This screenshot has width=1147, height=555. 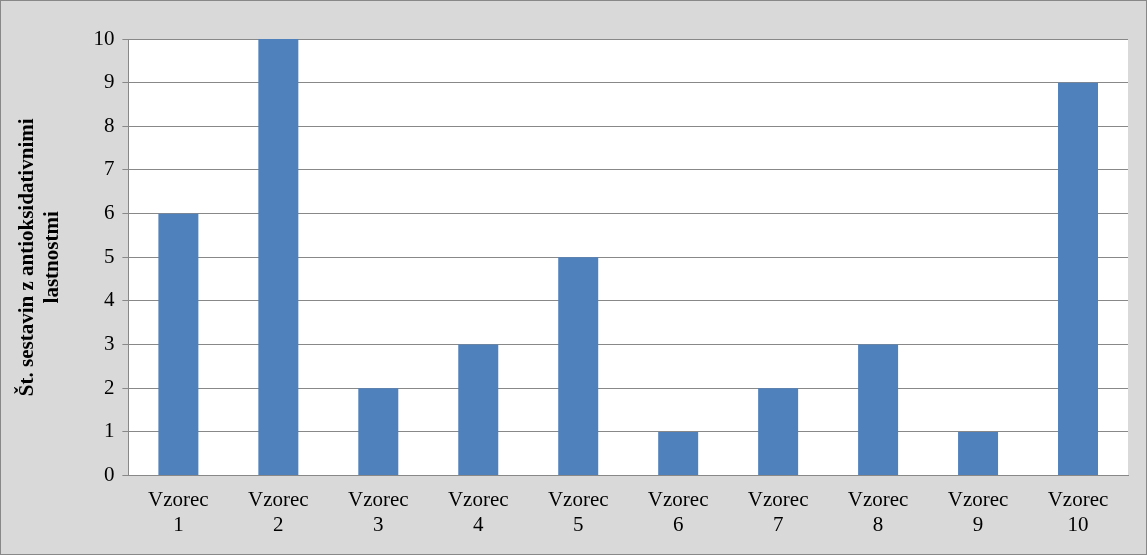 What do you see at coordinates (109, 255) in the screenshot?
I see `y-tick-label: 5` at bounding box center [109, 255].